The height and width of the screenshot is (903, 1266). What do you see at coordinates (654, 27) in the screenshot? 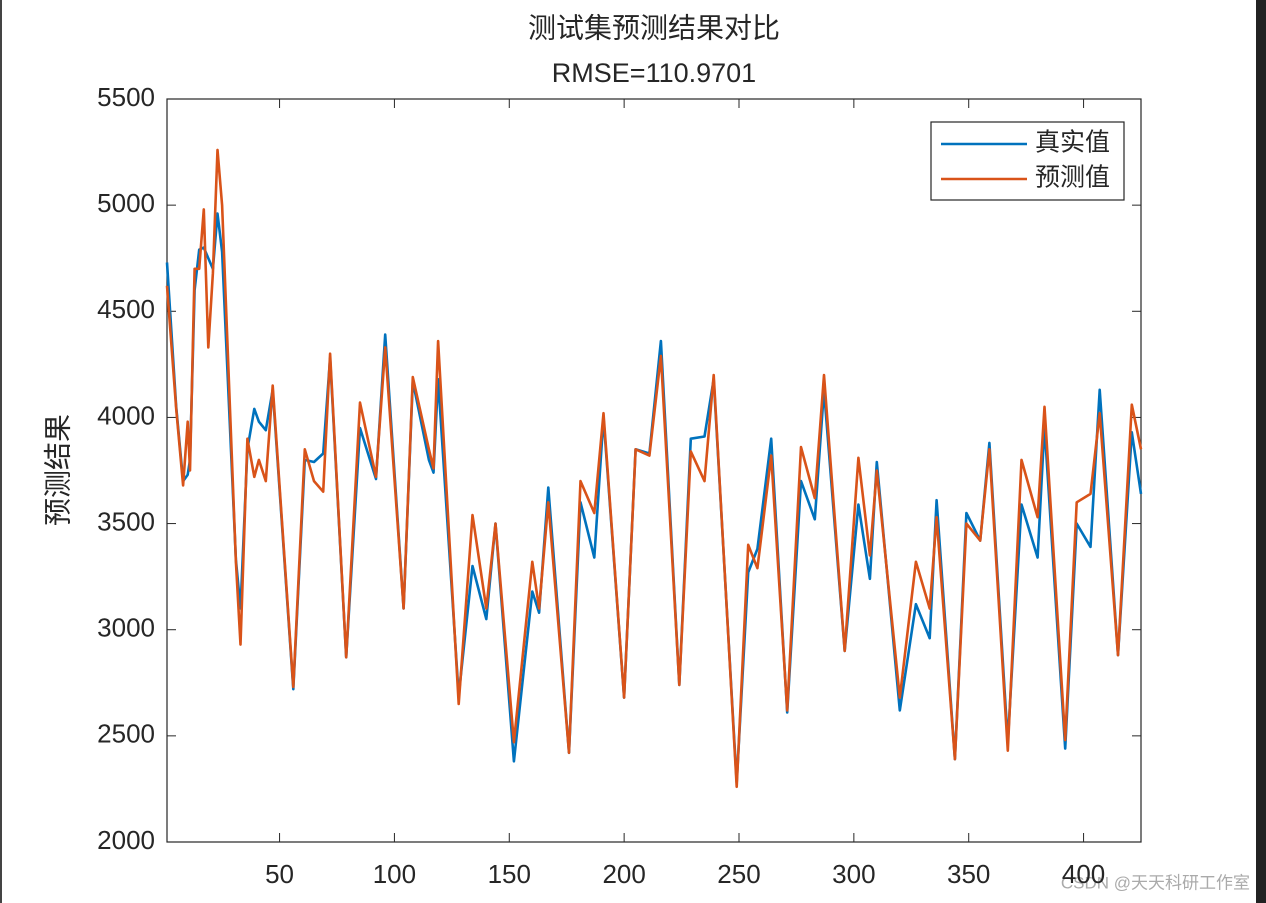
I see `chart-title: 测试集预测结果对比` at bounding box center [654, 27].